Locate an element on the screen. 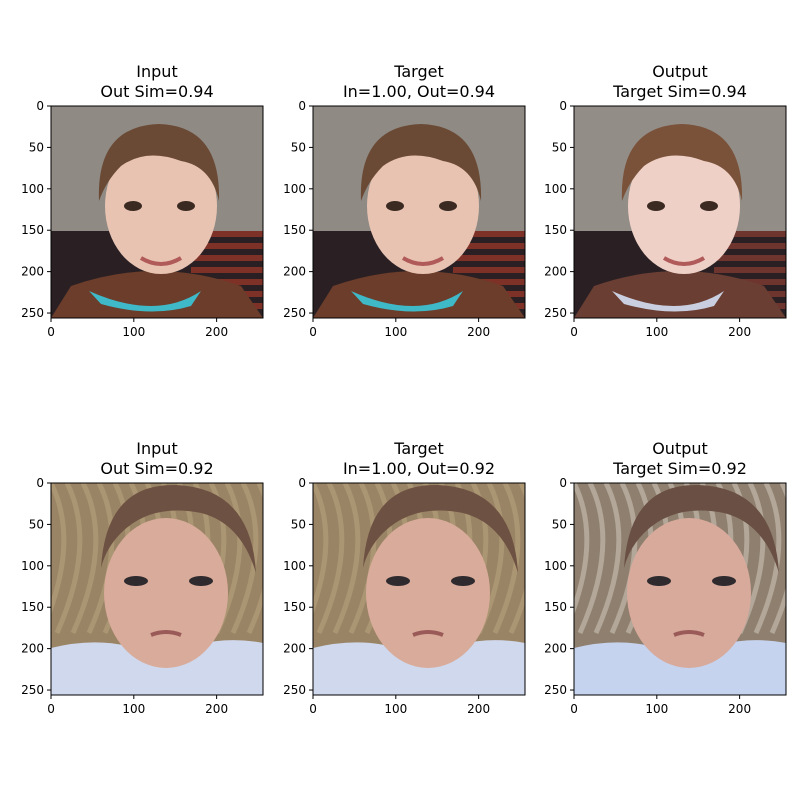 Image resolution: width=800 pixels, height=800 pixels. panel-title: Input Out Sim=0.94 is located at coordinates (157, 82).